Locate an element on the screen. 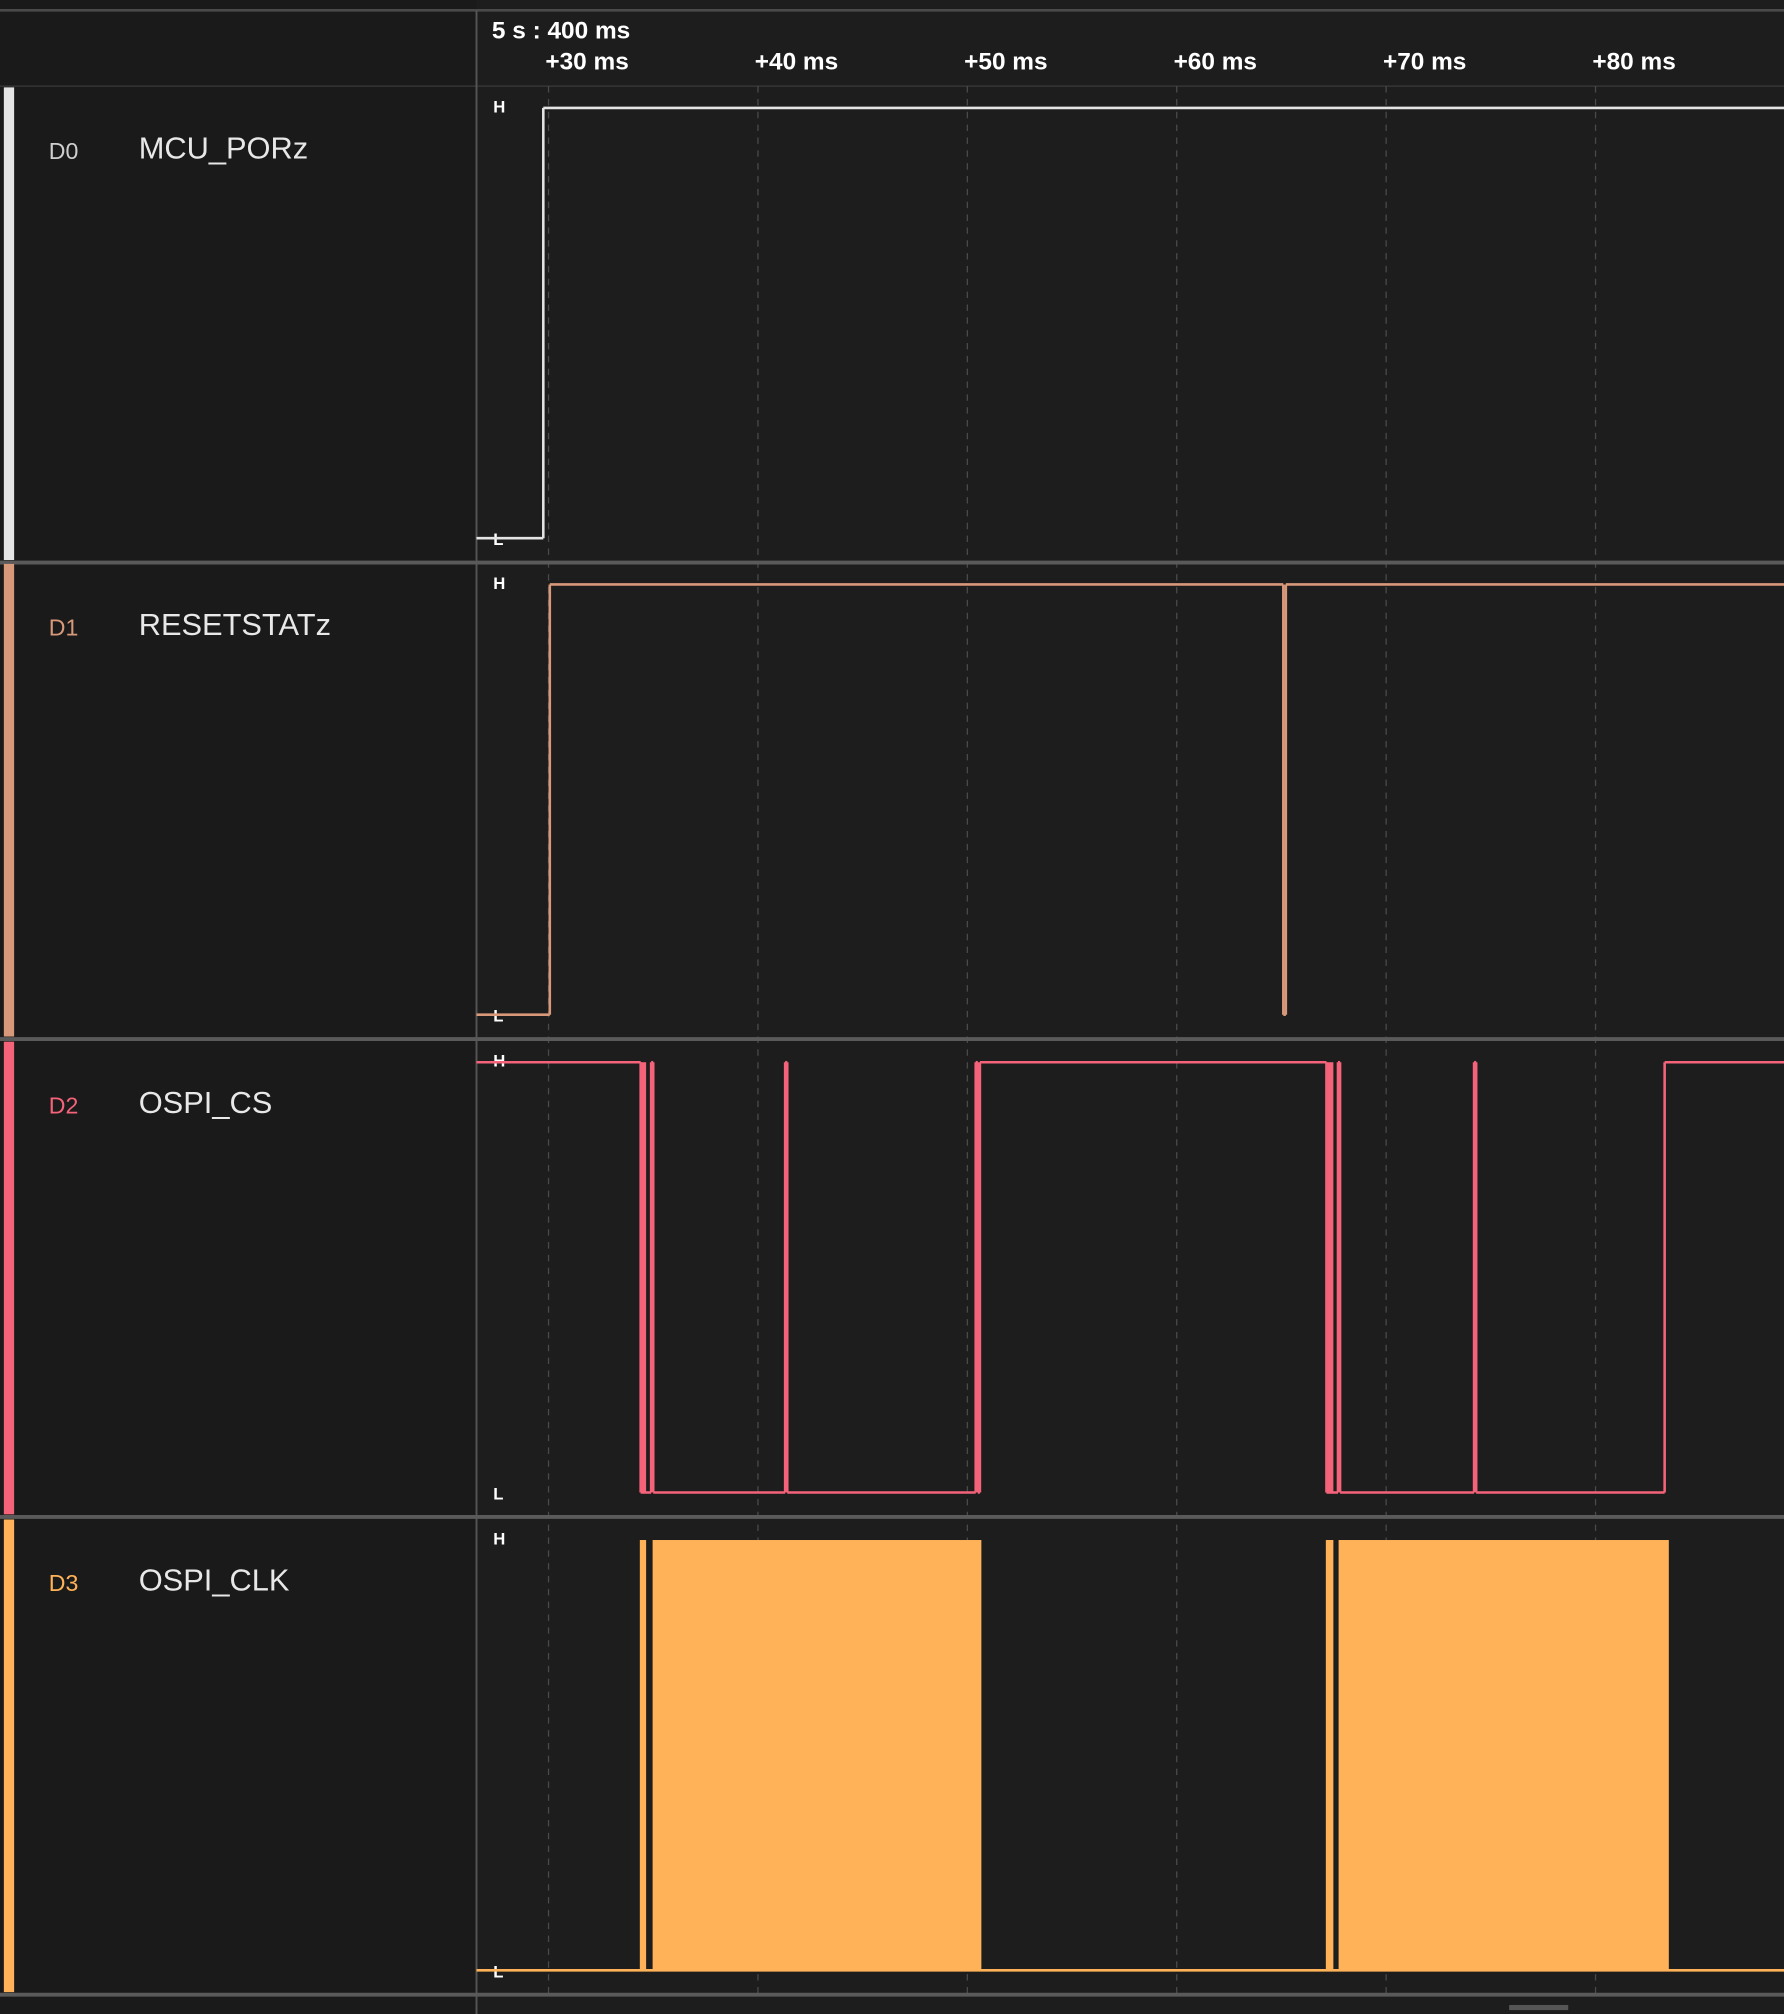  tick-label: +40 ms is located at coordinates (796, 61).